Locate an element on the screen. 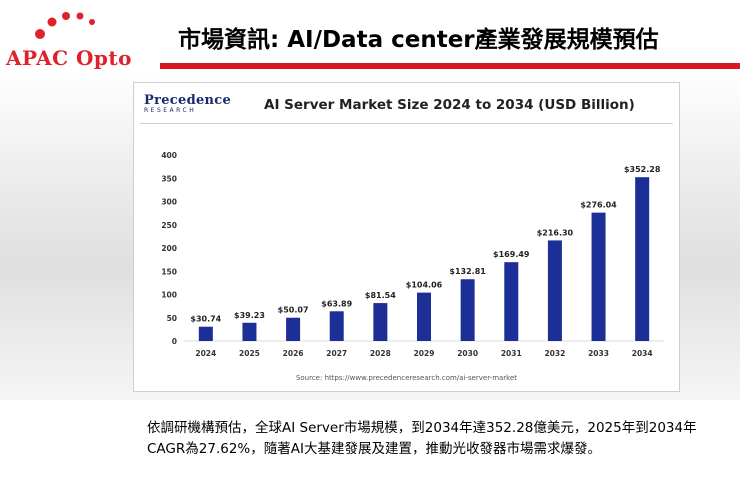  x-tick-label: 2027 is located at coordinates (336, 353).